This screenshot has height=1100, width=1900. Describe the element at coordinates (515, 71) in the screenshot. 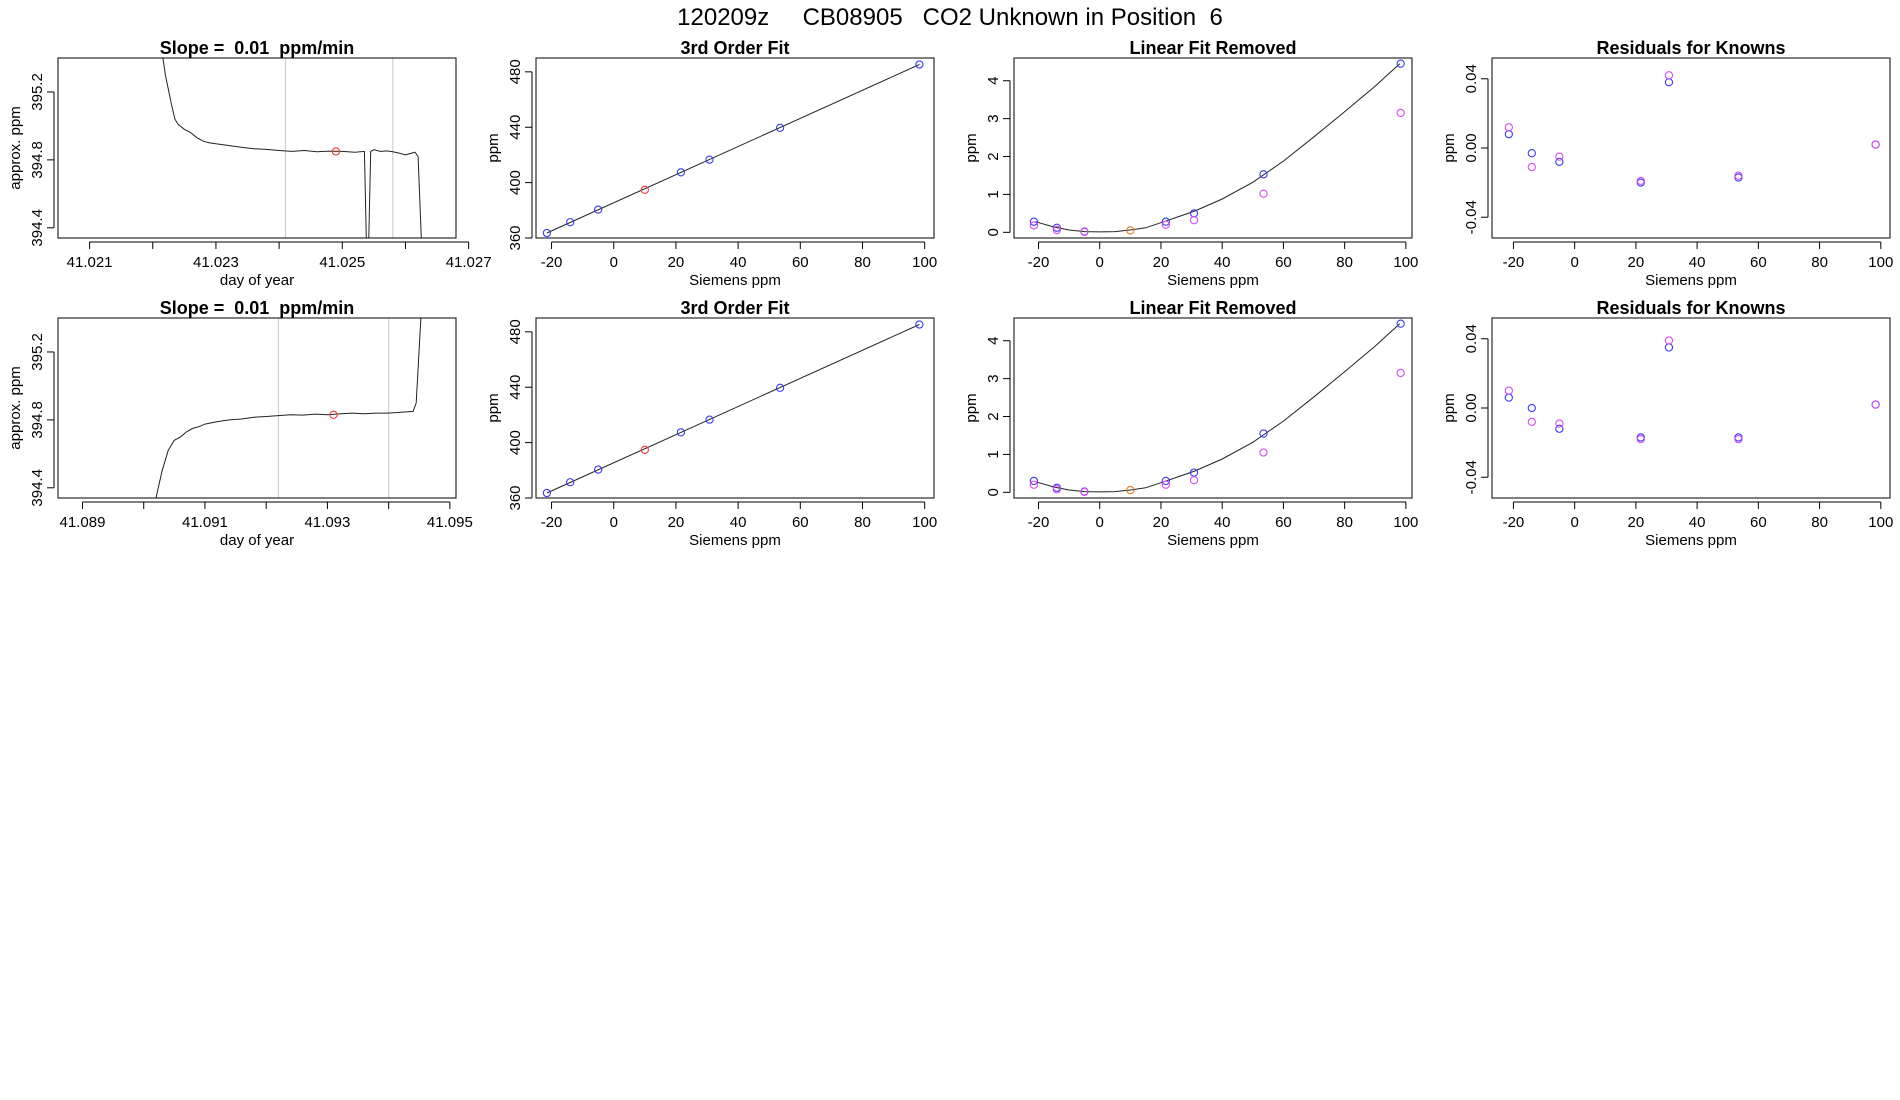

I see `y-tick-label: 480` at that location.